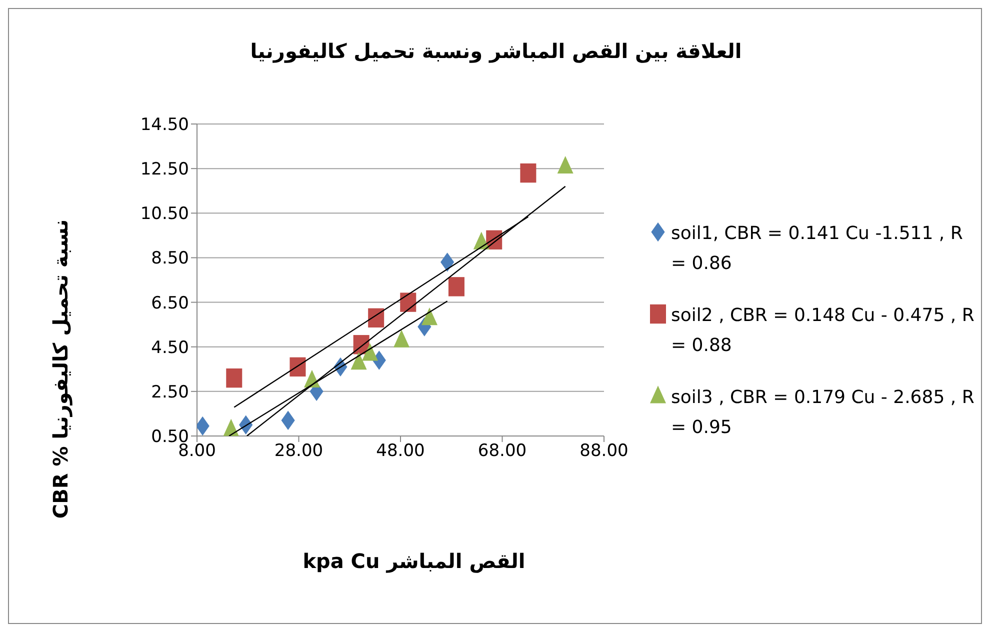 Image resolution: width=990 pixels, height=632 pixels. What do you see at coordinates (170, 258) in the screenshot?
I see `y-tick-label: 8.50` at bounding box center [170, 258].